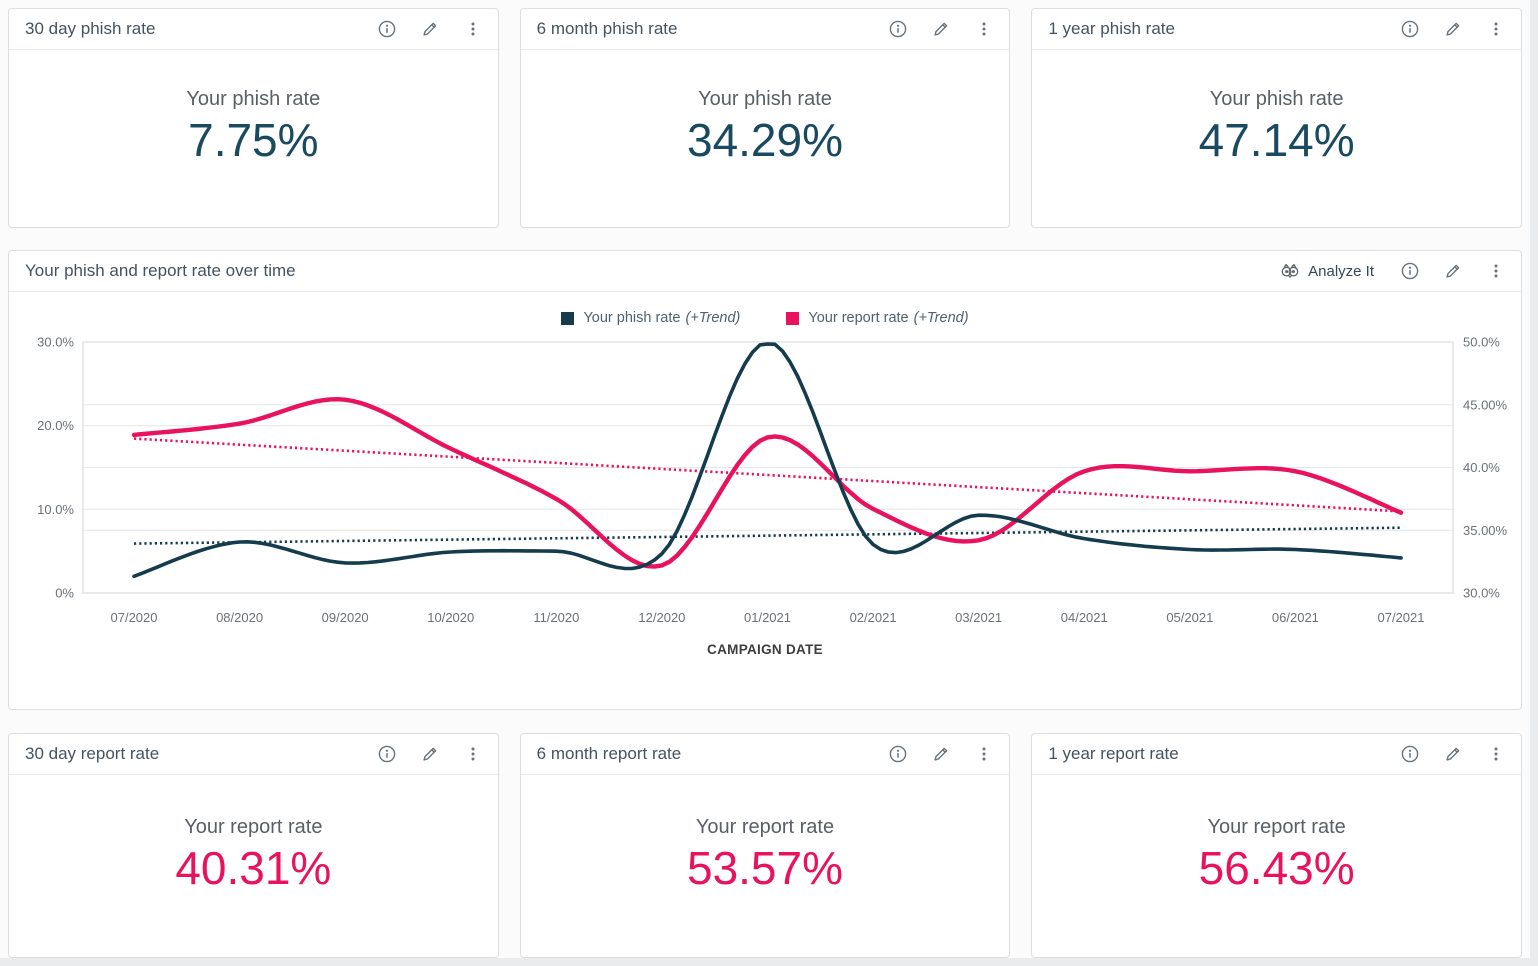  What do you see at coordinates (92, 753) in the screenshot?
I see `card-title: 30 day report rate` at bounding box center [92, 753].